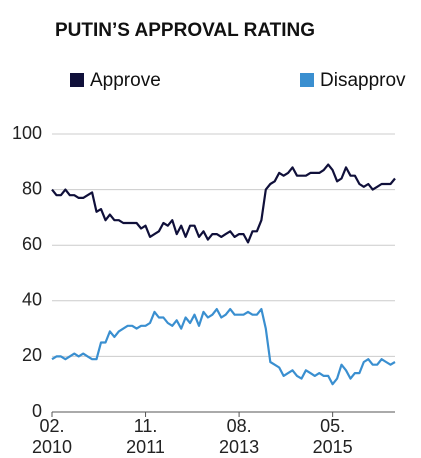 Image resolution: width=421 pixels, height=458 pixels. Describe the element at coordinates (32, 355) in the screenshot. I see `y-tick-label: 20` at that location.